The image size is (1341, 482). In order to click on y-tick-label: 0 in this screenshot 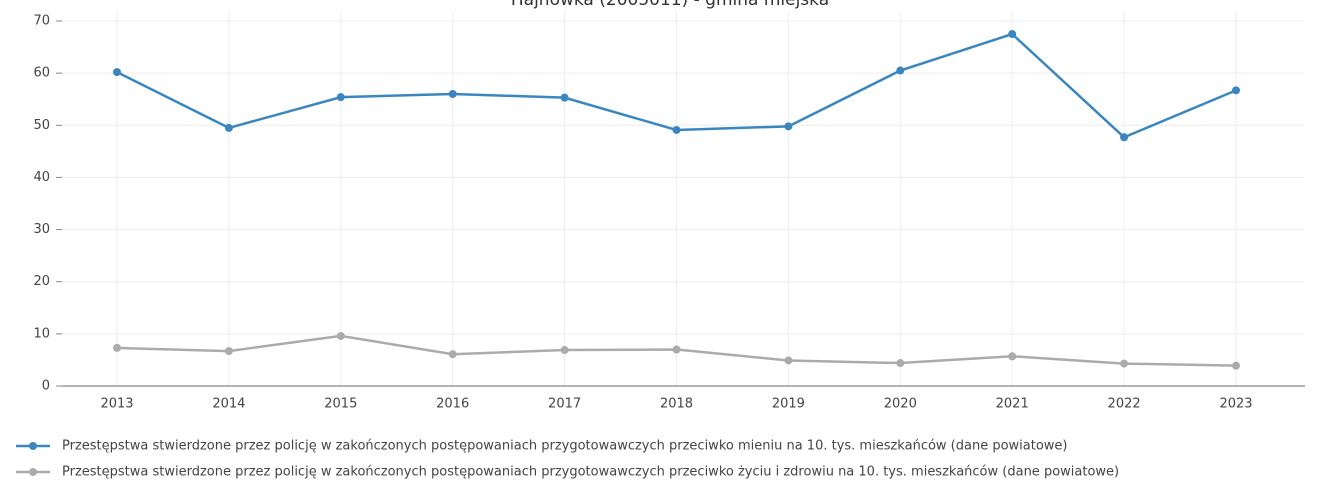, I will do `click(46, 386)`.